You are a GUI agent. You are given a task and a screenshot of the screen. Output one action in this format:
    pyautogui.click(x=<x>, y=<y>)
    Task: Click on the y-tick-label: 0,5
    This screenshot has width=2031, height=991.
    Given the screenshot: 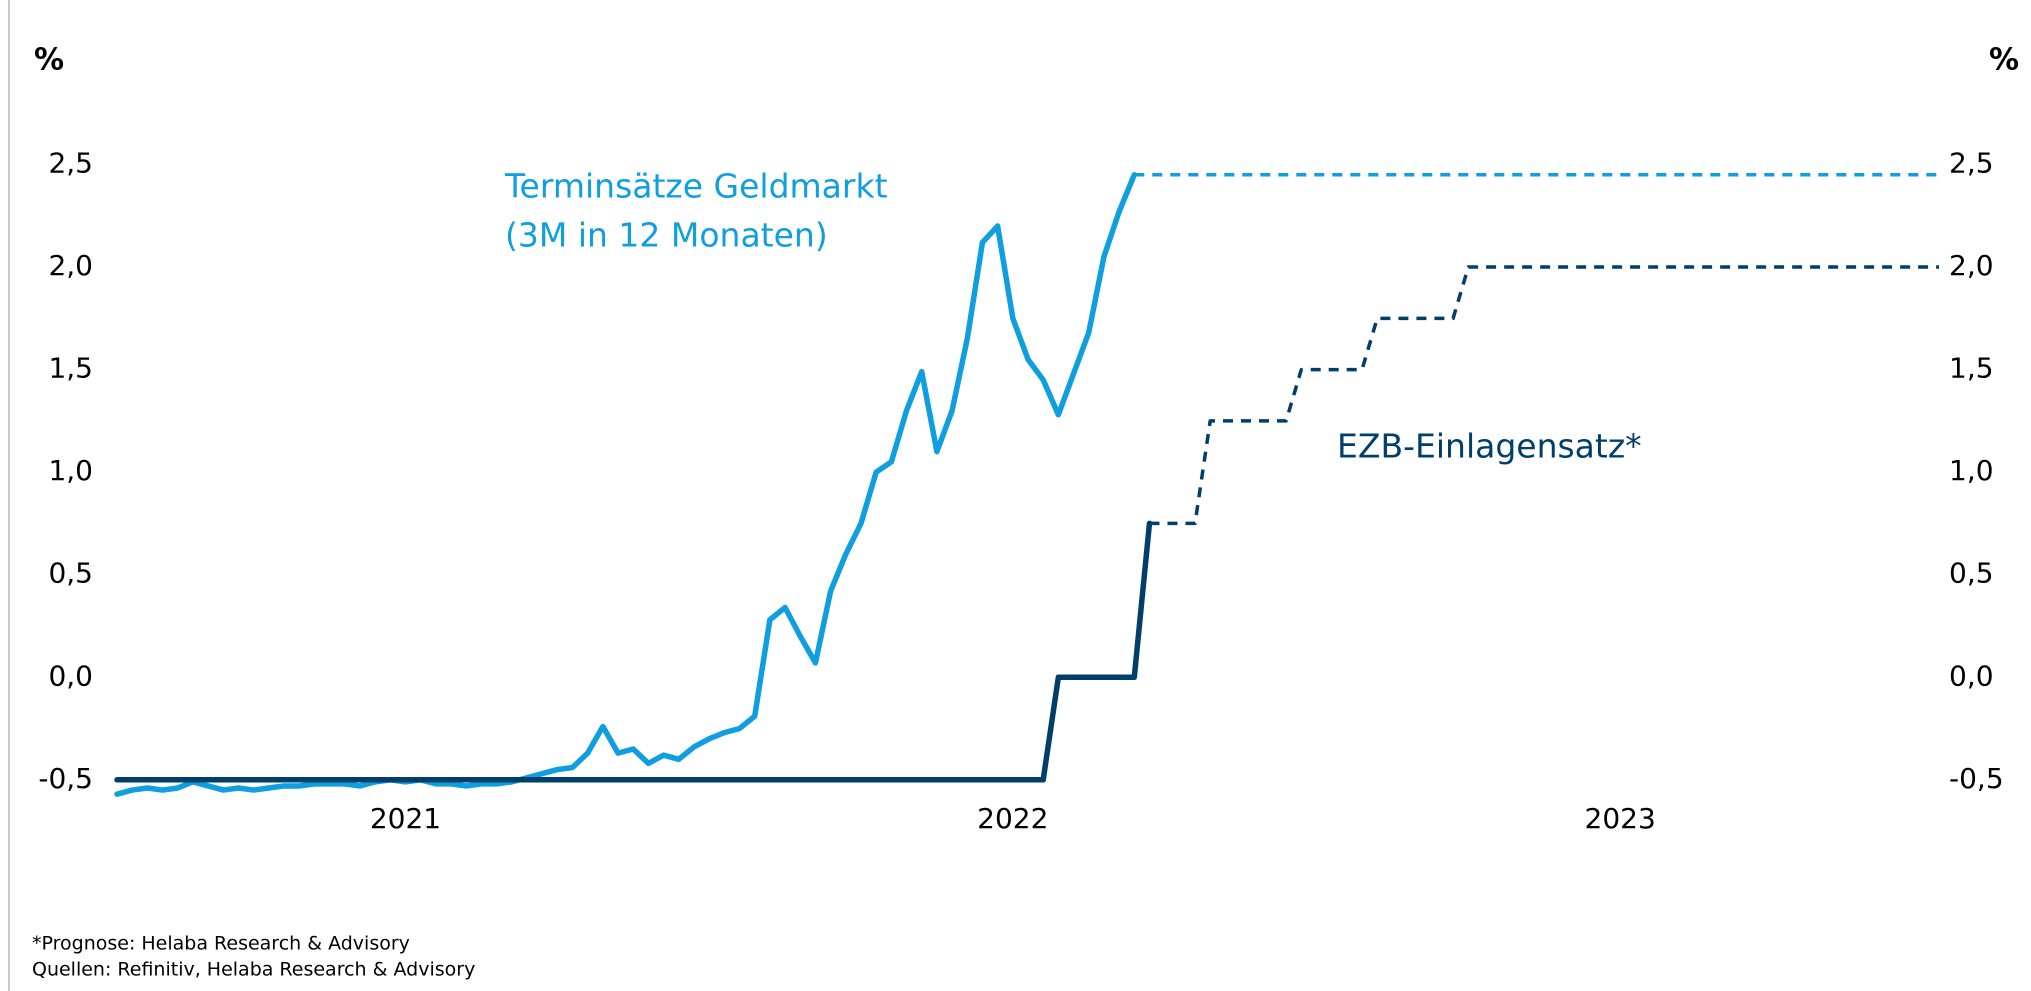 What is the action you would take?
    pyautogui.click(x=70, y=573)
    